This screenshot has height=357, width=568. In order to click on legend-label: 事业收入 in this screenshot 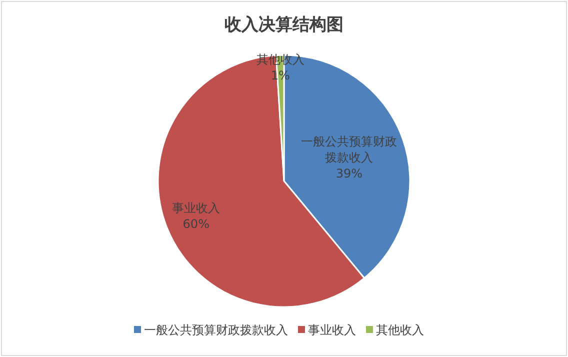, I will do `click(332, 330)`.